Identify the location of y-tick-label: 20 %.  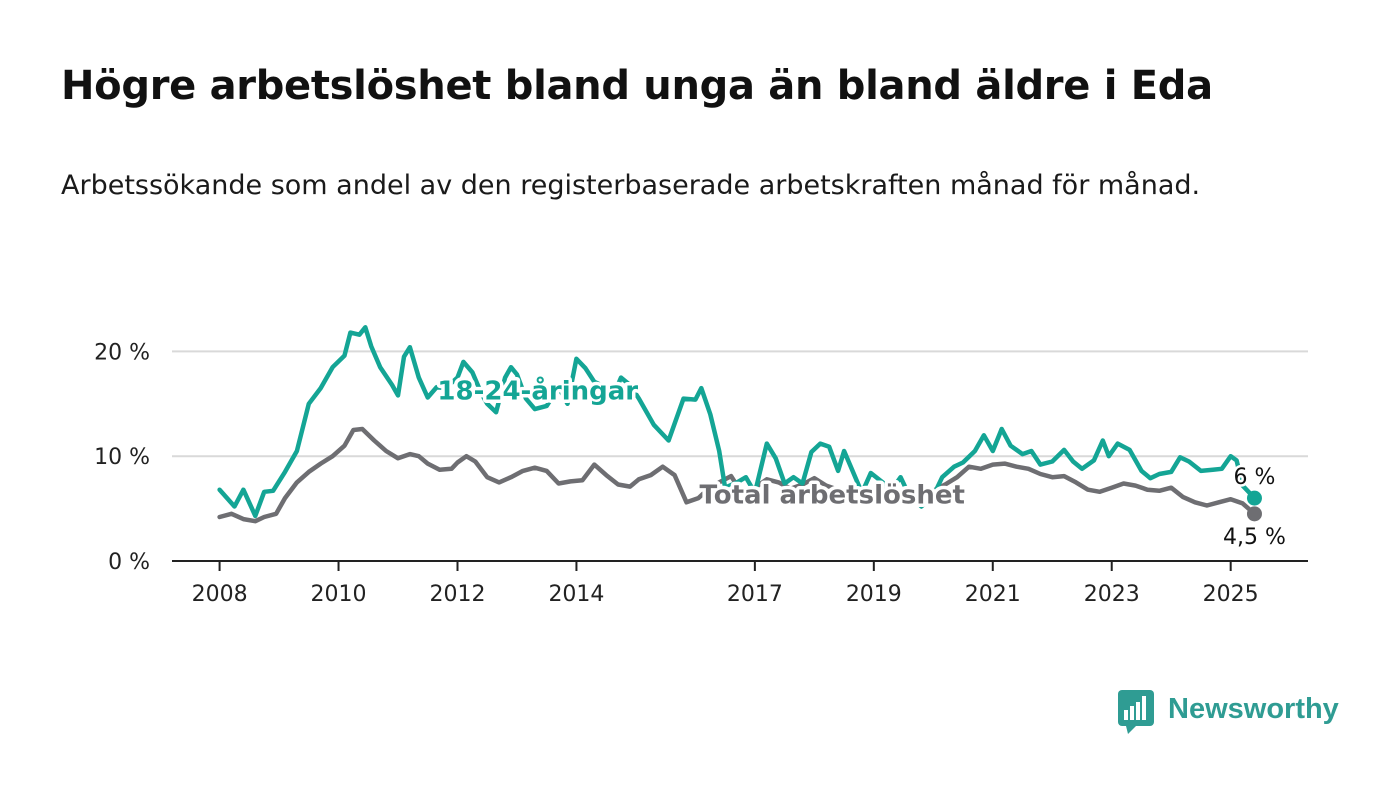
(122, 352).